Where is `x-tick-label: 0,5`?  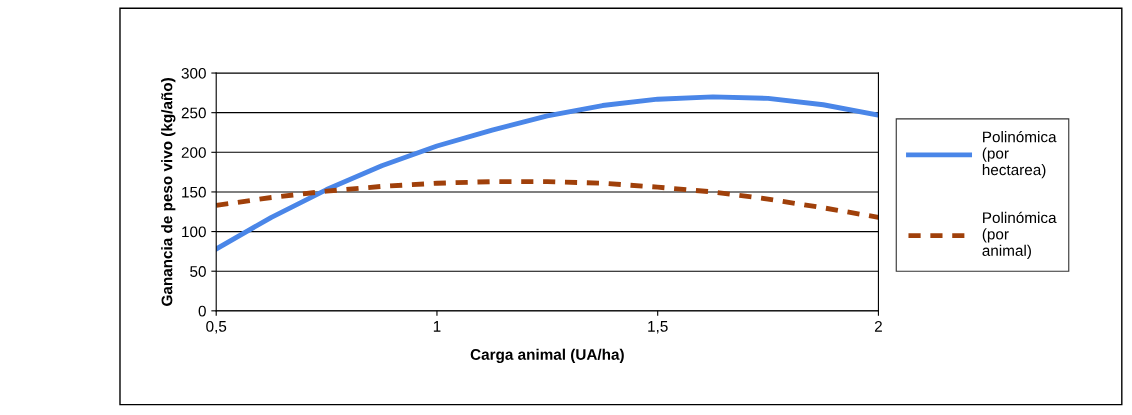 x-tick-label: 0,5 is located at coordinates (216, 327).